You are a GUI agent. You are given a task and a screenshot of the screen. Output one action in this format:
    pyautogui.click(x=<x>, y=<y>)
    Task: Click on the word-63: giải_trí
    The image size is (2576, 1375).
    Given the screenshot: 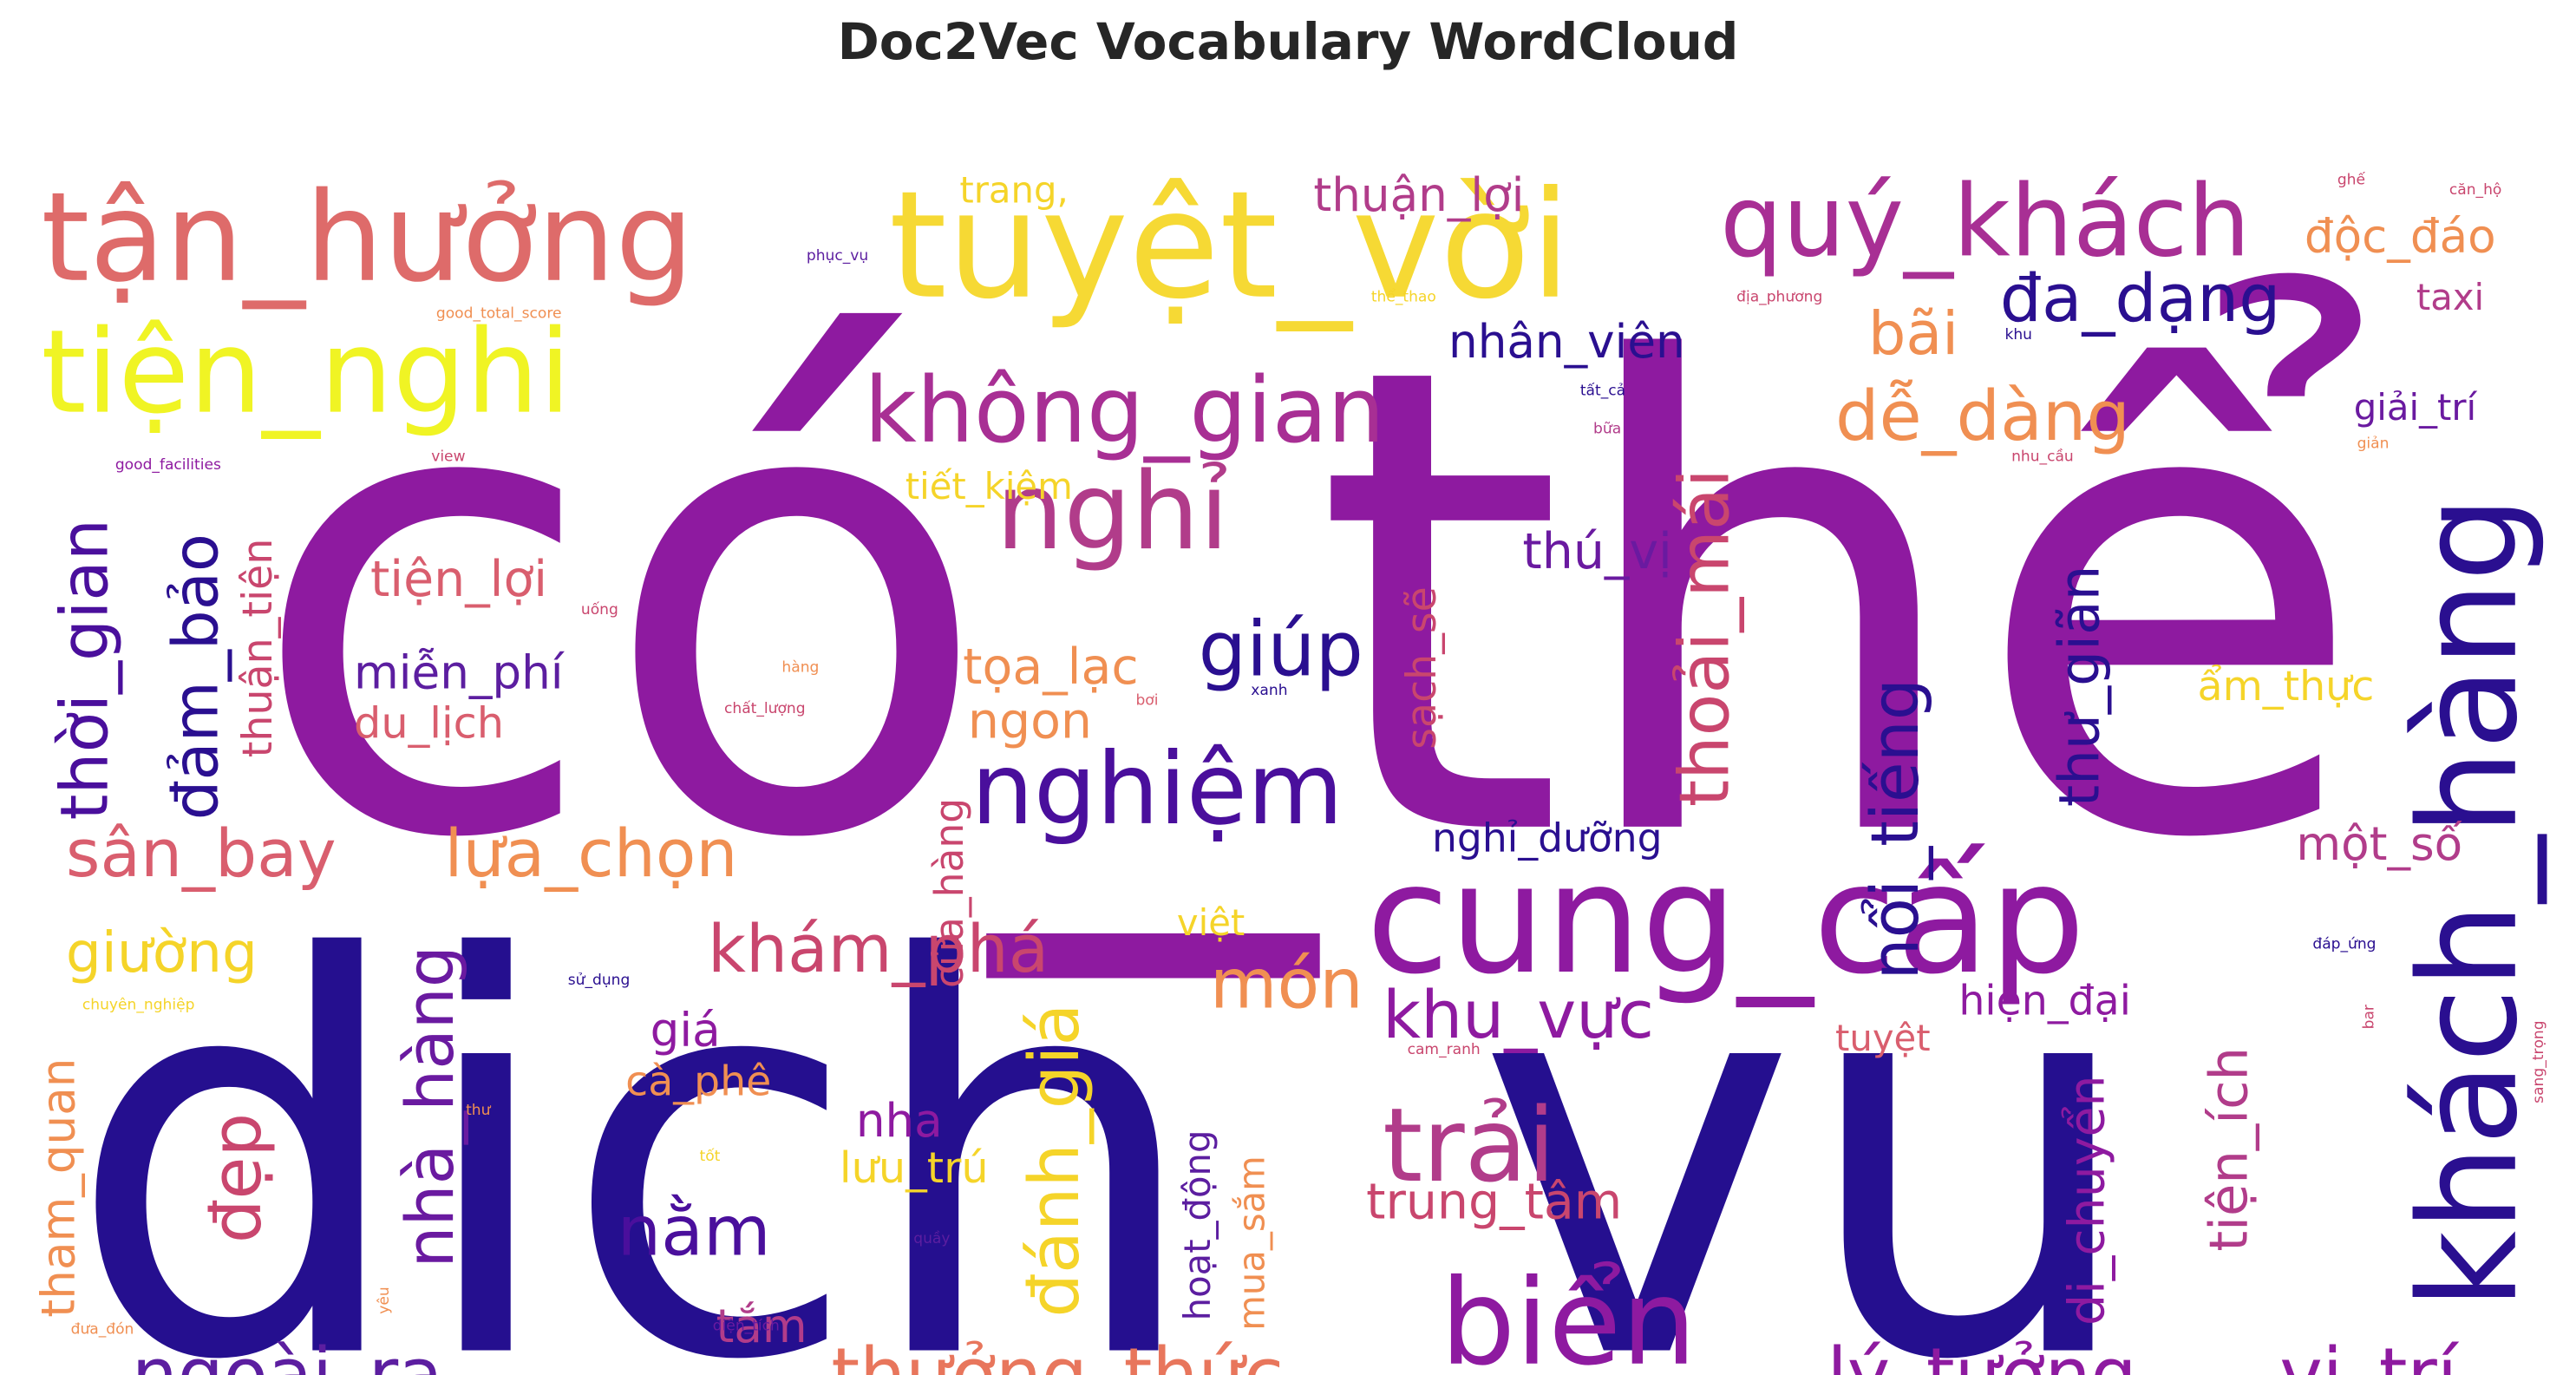 What is the action you would take?
    pyautogui.click(x=2416, y=408)
    